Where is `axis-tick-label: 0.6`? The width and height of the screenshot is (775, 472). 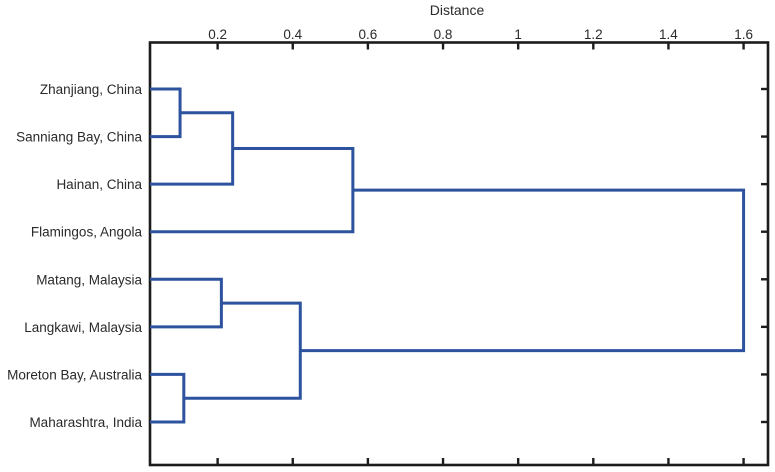
axis-tick-label: 0.6 is located at coordinates (368, 34).